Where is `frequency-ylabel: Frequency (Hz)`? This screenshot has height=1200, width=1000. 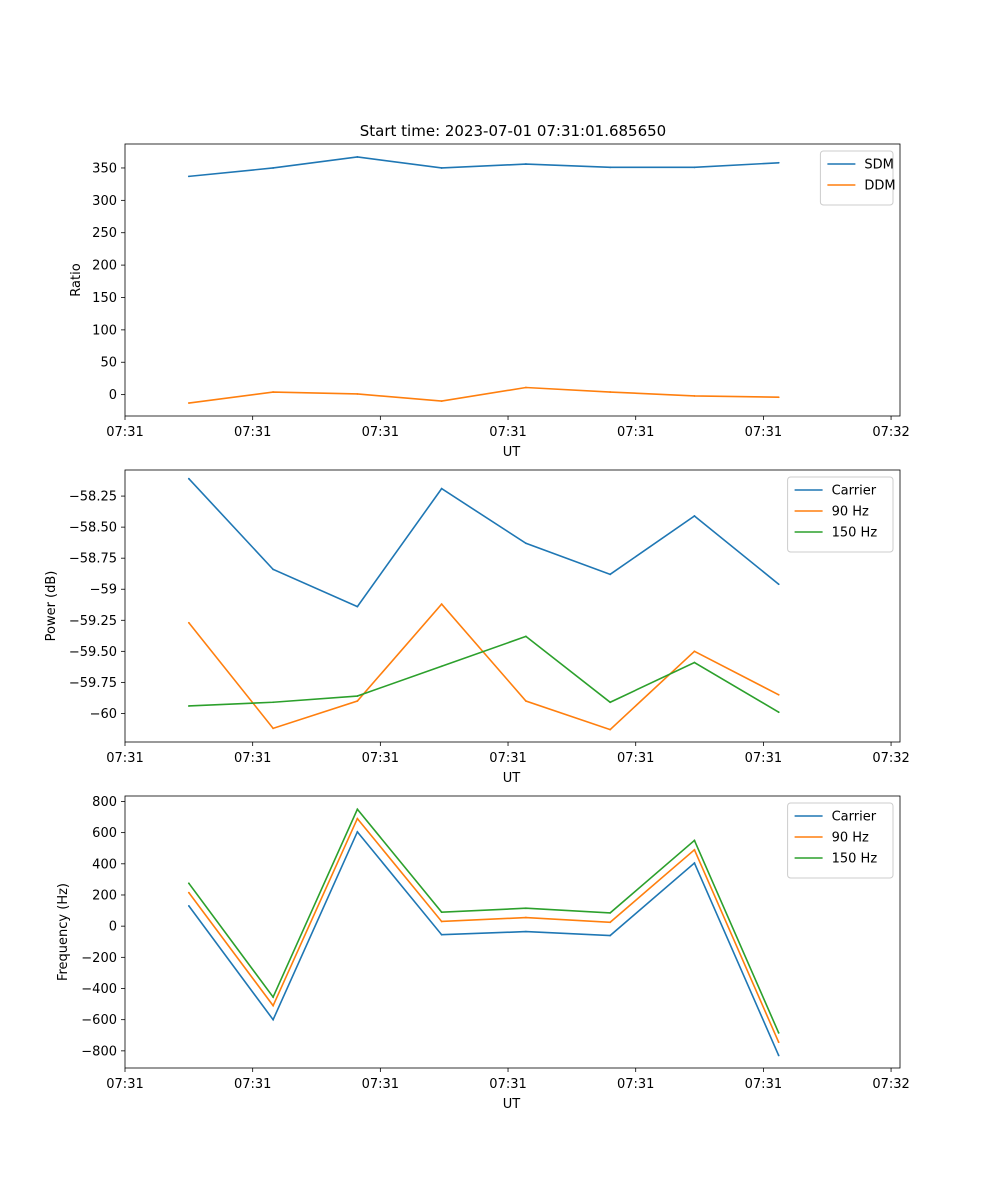
frequency-ylabel: Frequency (Hz) is located at coordinates (63, 932).